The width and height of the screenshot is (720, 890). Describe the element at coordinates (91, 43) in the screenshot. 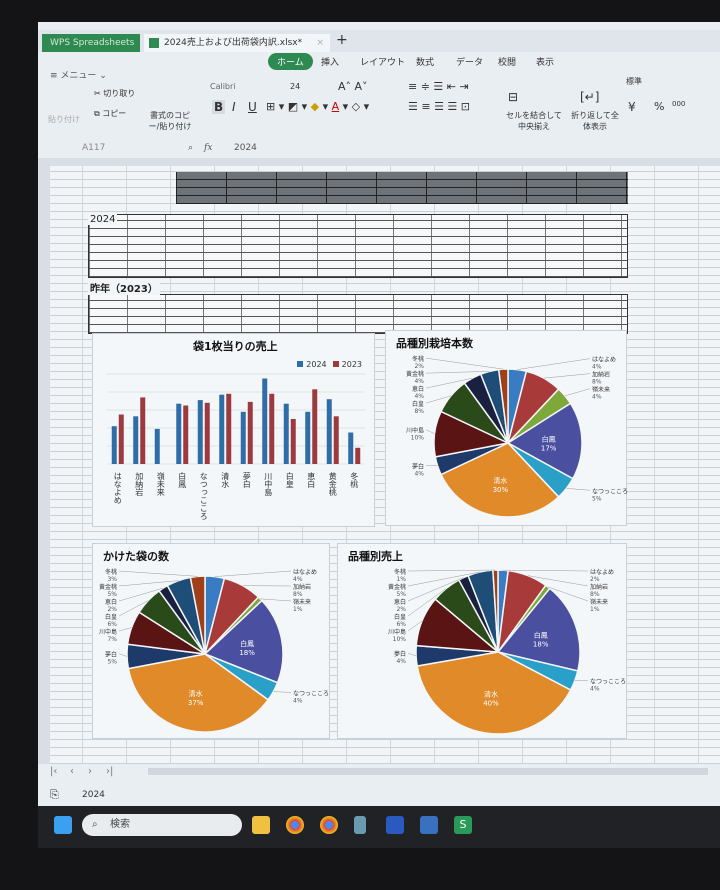

I see `app-tab: WPS Spreadsheets` at that location.